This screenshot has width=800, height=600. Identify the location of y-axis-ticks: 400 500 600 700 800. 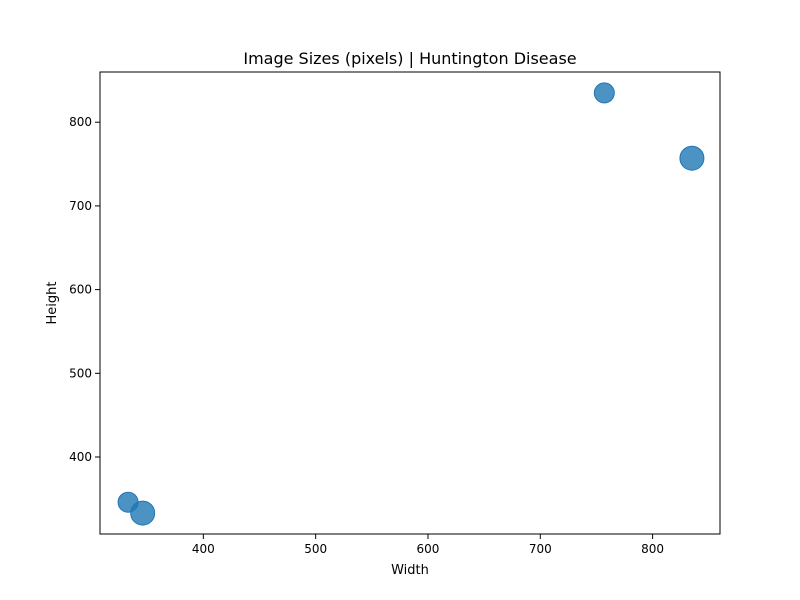
(84, 289).